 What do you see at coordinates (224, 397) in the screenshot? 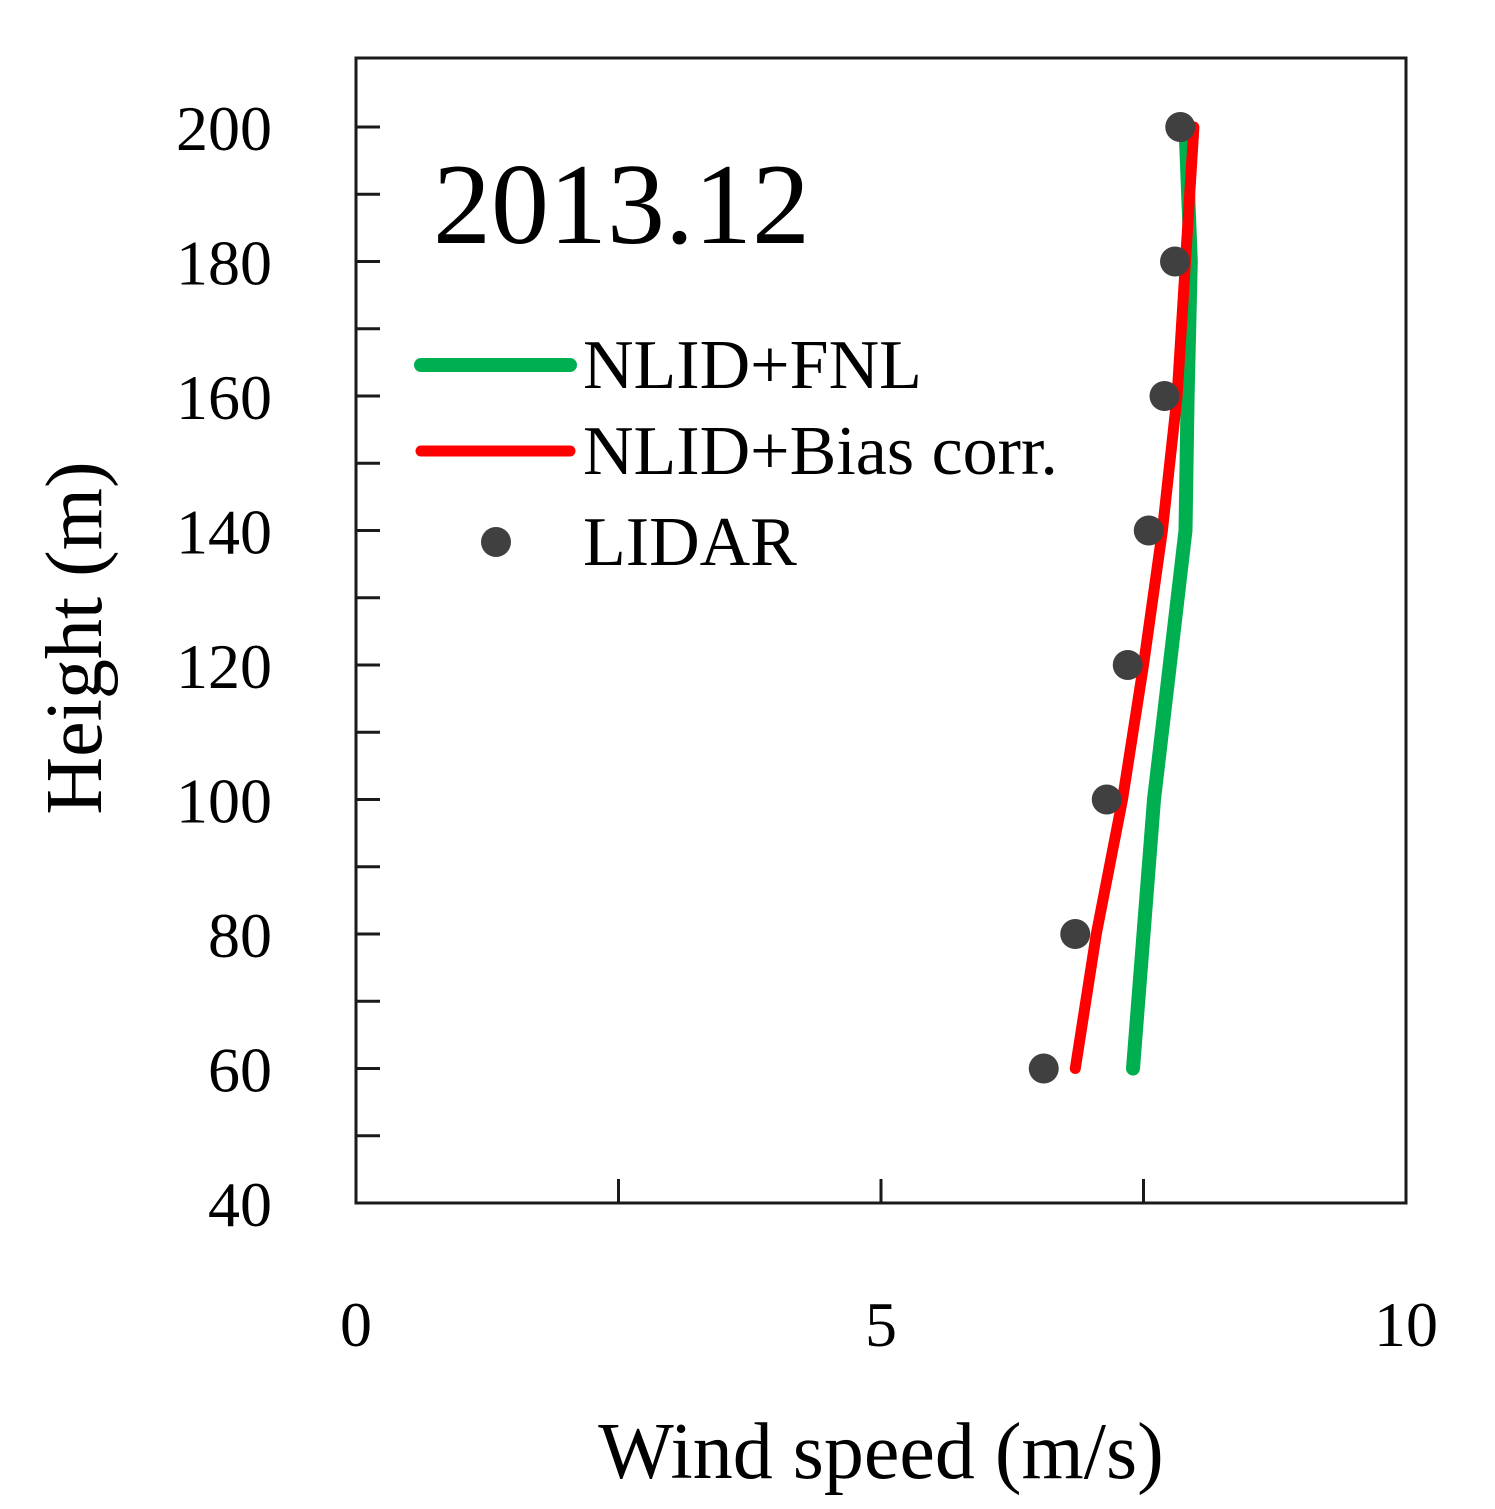
I see `y-tick-label: 160` at bounding box center [224, 397].